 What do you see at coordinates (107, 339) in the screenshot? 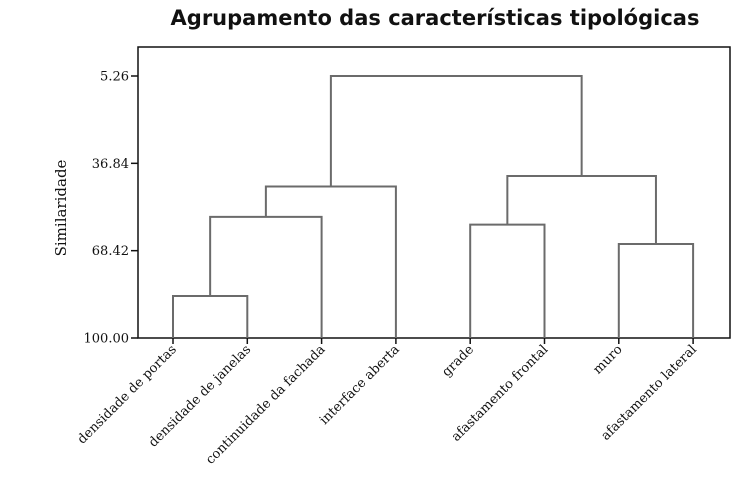
I see `y-tick-label: 100.00` at bounding box center [107, 339].